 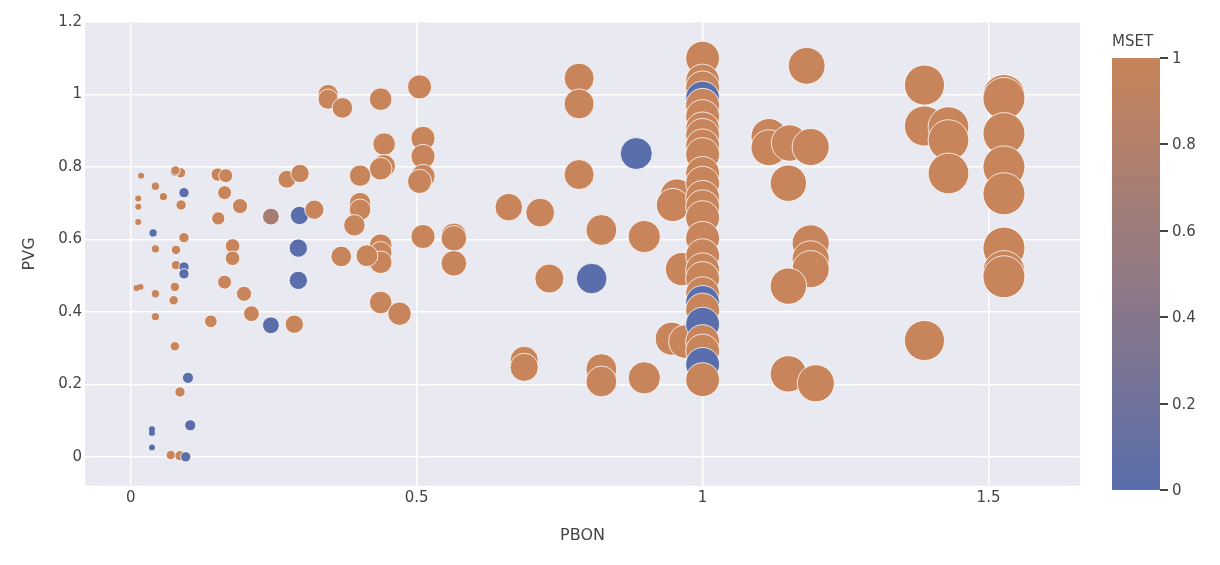 I want to click on color-bar-label: 0.2, so click(x=1184, y=403).